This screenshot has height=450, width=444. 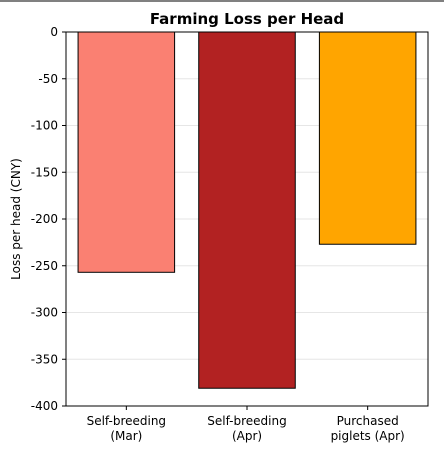 What do you see at coordinates (44, 172) in the screenshot?
I see `y-tick-label: -150` at bounding box center [44, 172].